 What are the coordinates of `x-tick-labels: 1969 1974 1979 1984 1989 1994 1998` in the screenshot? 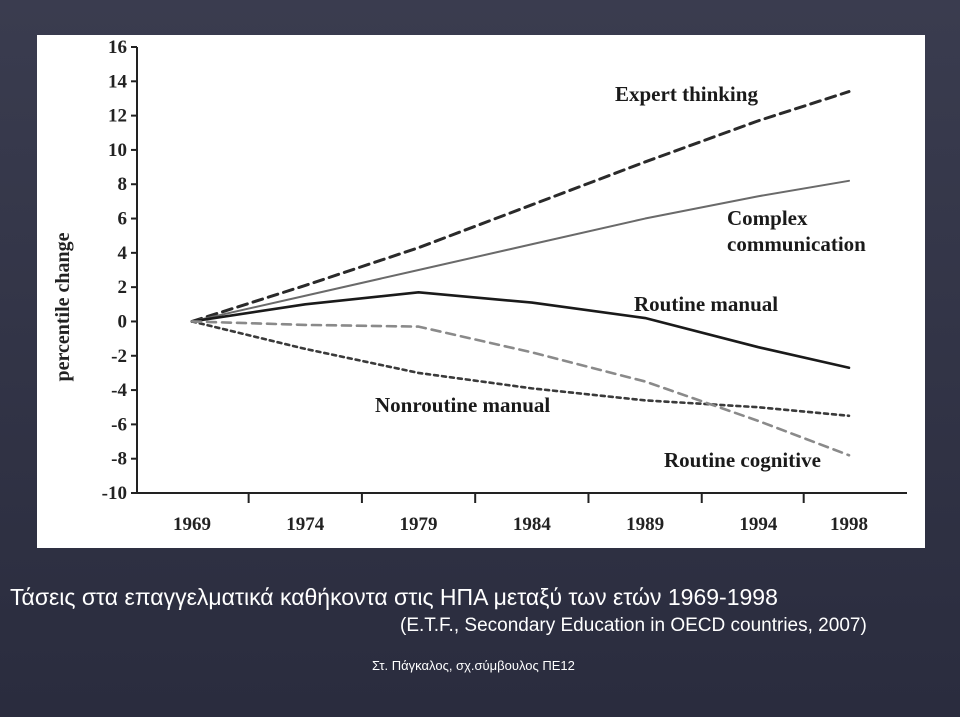 It's located at (520, 524).